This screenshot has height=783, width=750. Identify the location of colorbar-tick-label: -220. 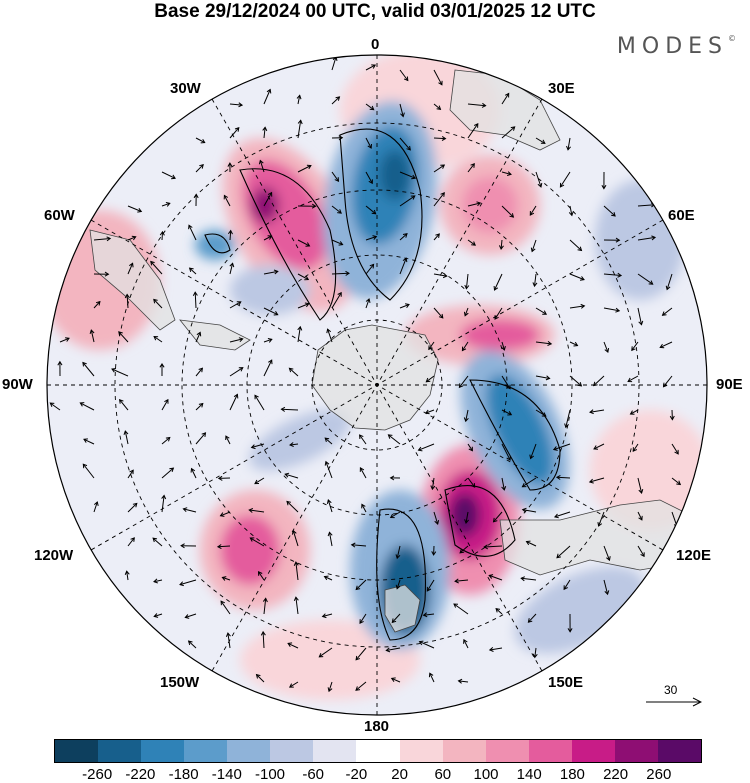
(140, 774).